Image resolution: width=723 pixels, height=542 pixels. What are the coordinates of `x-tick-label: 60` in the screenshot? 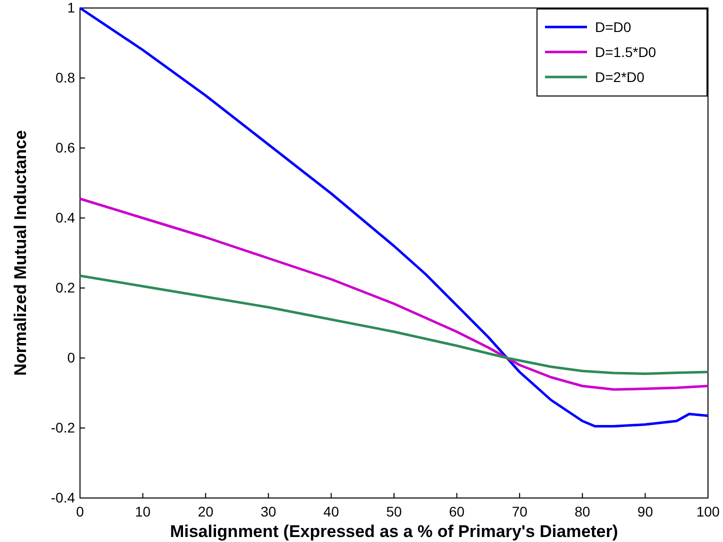 It's located at (457, 511).